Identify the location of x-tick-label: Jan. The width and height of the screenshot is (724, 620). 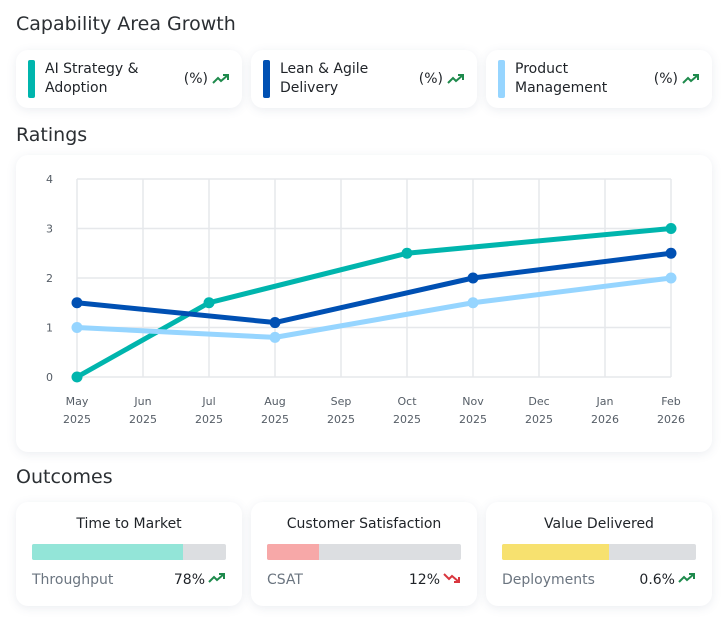
(605, 401).